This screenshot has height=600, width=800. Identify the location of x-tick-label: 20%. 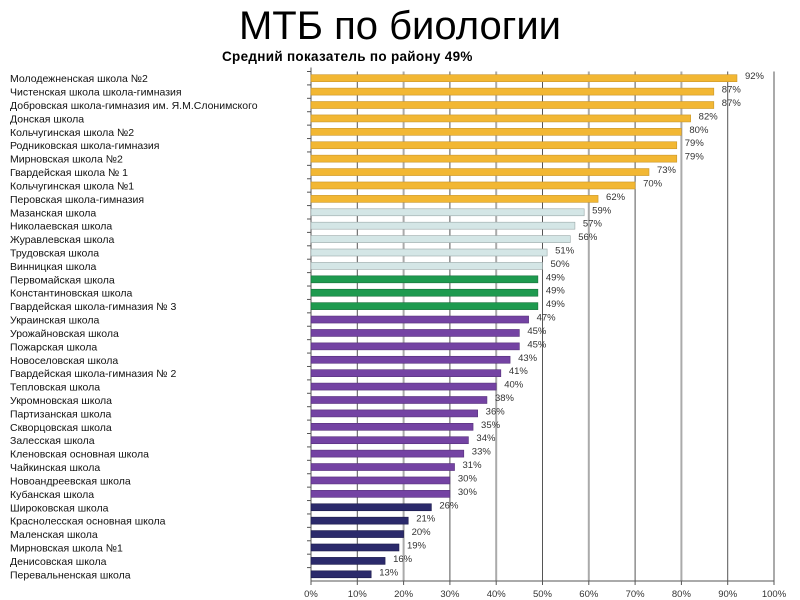
(404, 594).